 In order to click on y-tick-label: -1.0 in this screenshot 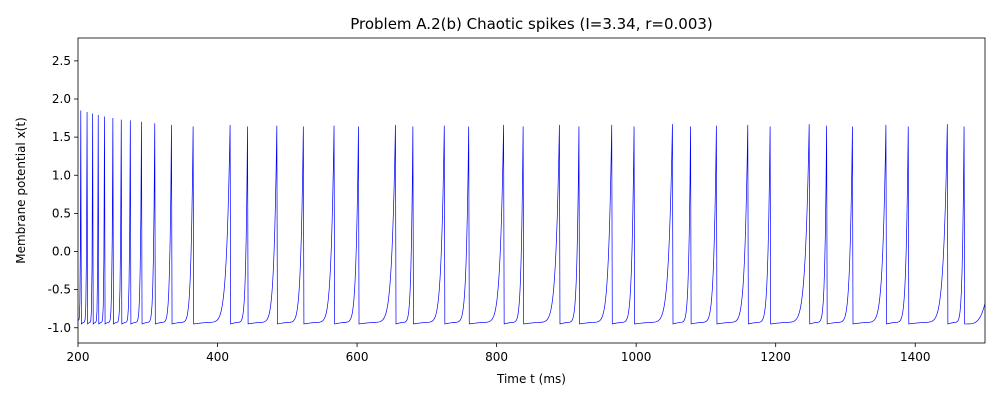, I will do `click(59, 328)`.